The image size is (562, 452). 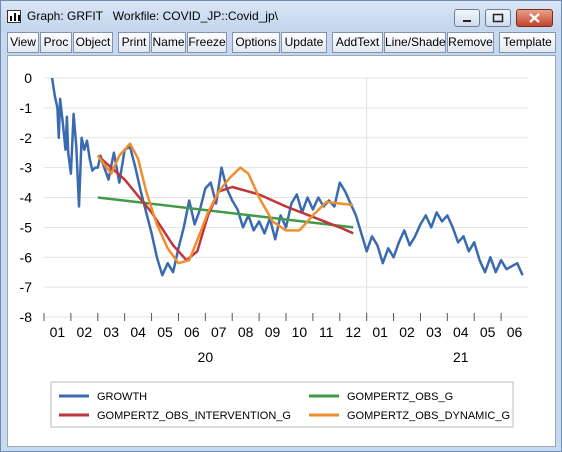 I want to click on view-button: View, so click(x=23, y=42).